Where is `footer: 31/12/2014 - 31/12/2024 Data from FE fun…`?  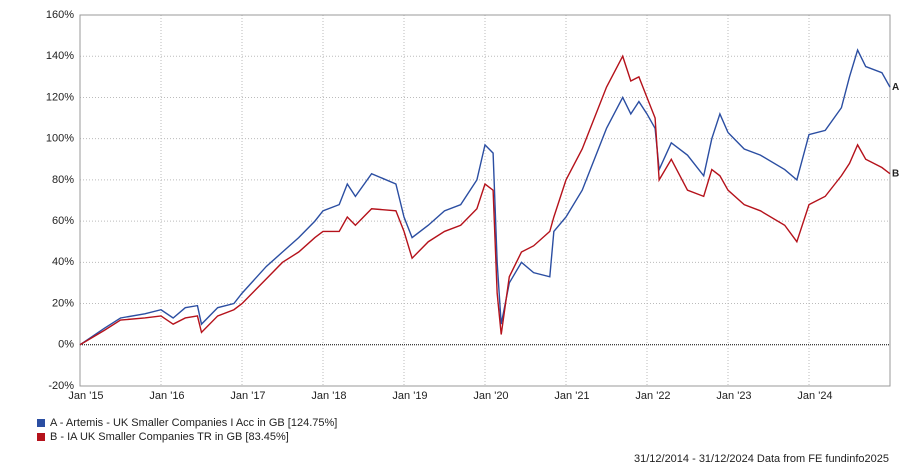 footer: 31/12/2014 - 31/12/2024 Data from FE fun… is located at coordinates (761, 459).